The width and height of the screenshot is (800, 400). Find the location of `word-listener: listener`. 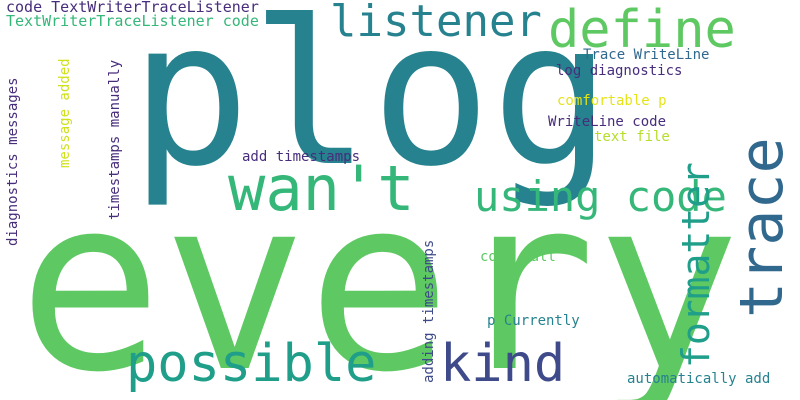

word-listener: listener is located at coordinates (436, 23).